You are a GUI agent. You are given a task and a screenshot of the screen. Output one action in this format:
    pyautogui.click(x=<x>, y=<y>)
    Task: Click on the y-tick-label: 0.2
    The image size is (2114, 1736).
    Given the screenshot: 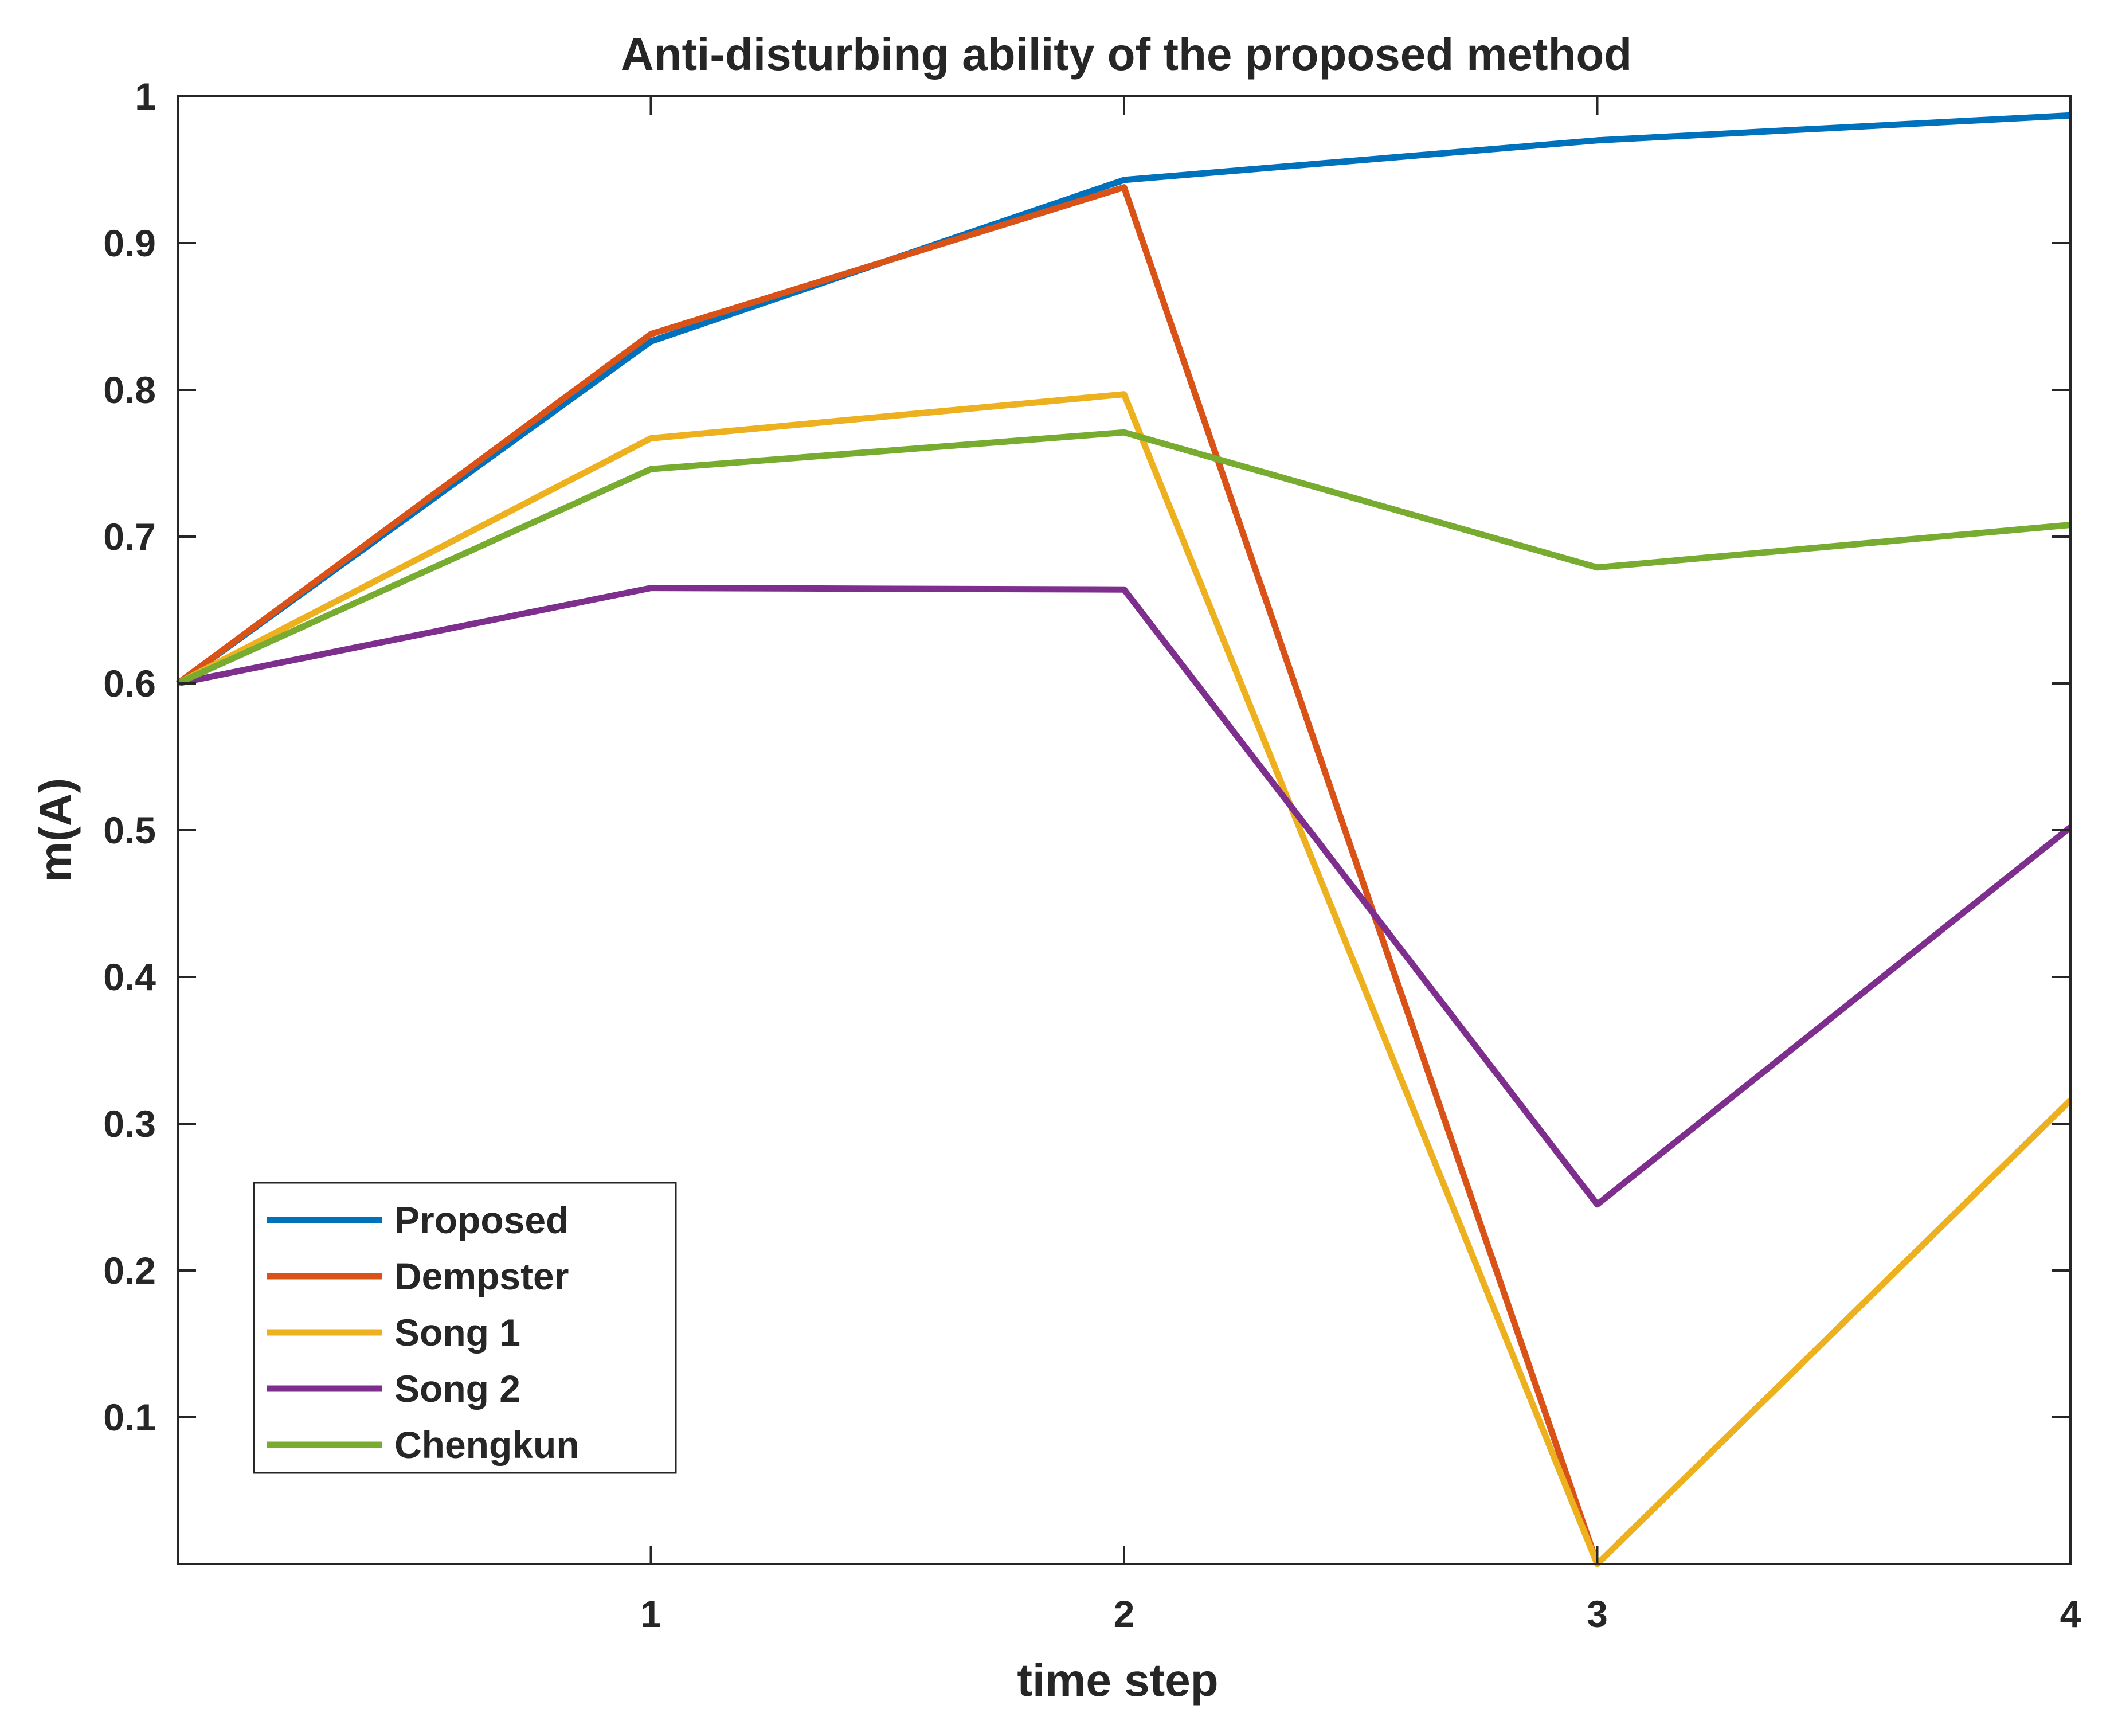 What is the action you would take?
    pyautogui.click(x=129, y=1270)
    